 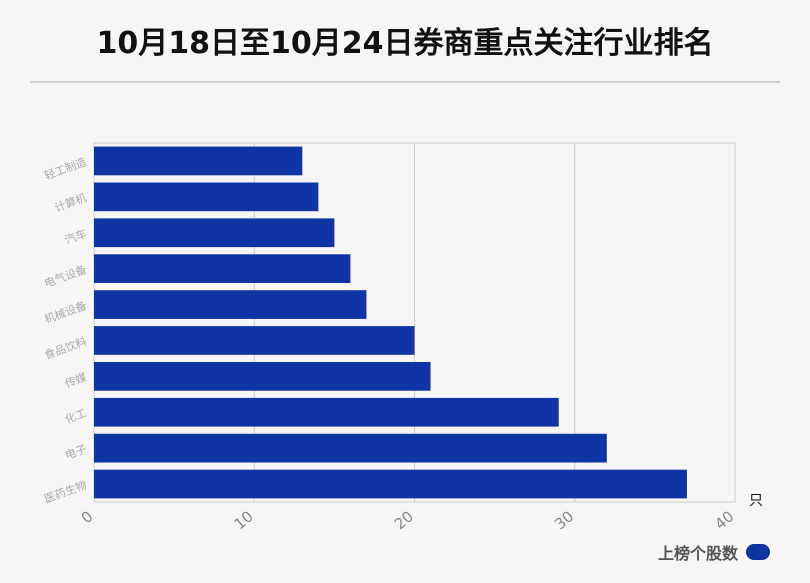 I want to click on y-category-label: 电子, so click(x=75, y=453).